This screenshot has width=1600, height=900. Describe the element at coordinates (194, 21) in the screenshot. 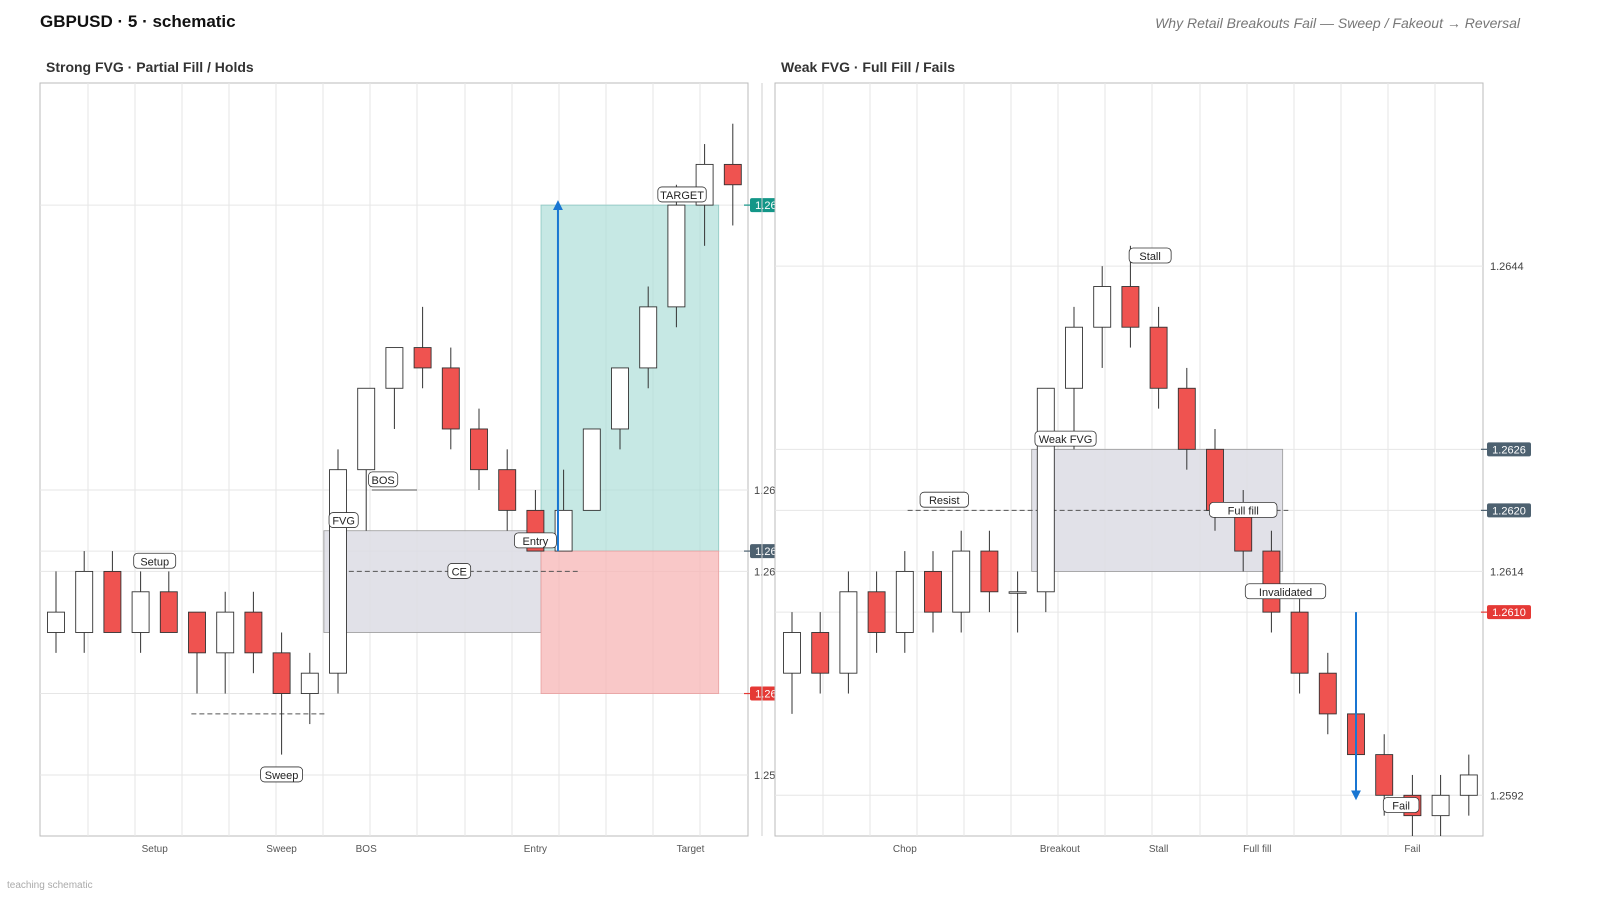

I see `mode: schematic` at that location.